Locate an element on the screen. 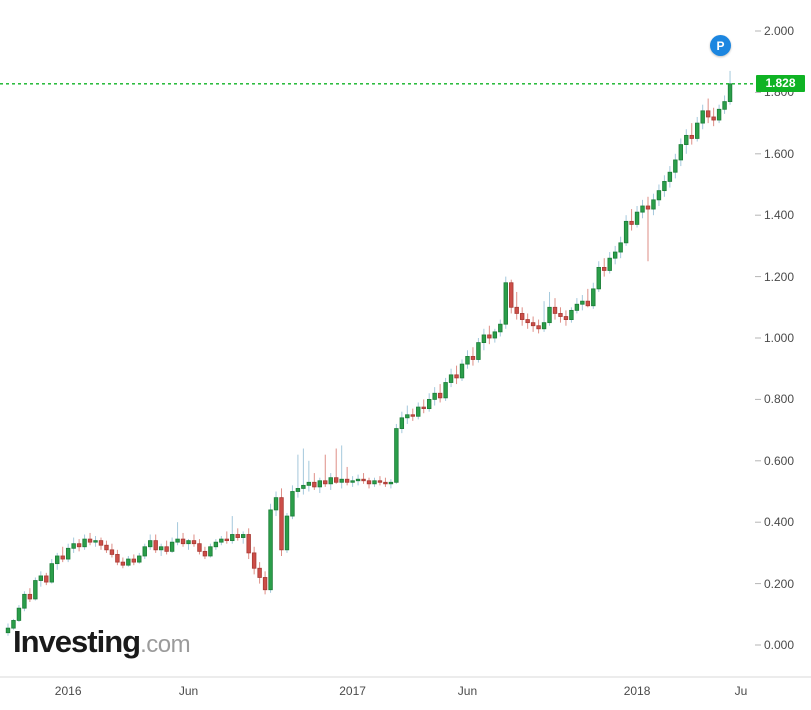 This screenshot has width=811, height=710. x-axis-label: 2017 is located at coordinates (352, 691).